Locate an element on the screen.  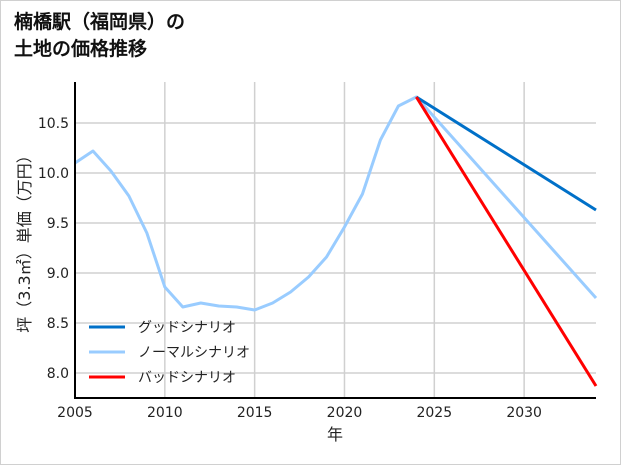
chart-title: 楠橋駅（福岡県）の 土地の価格推移 is located at coordinates (99, 36).